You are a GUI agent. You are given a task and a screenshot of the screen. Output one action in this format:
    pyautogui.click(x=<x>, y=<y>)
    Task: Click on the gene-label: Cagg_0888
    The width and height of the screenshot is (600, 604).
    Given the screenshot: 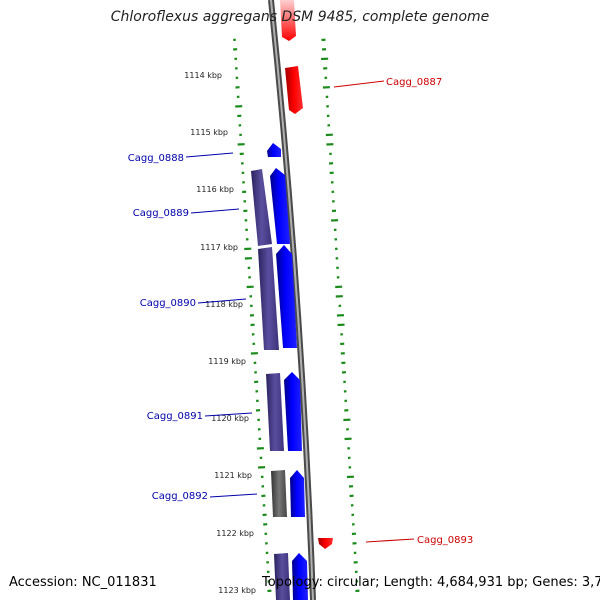 What is the action you would take?
    pyautogui.click(x=156, y=158)
    